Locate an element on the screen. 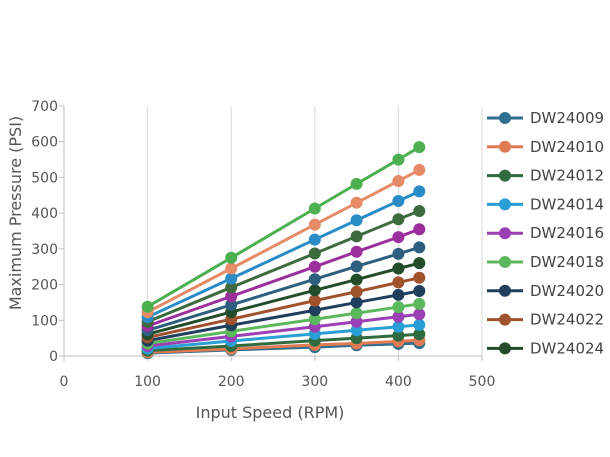 The image size is (610, 457). y-tick-label: 100 is located at coordinates (44, 321).